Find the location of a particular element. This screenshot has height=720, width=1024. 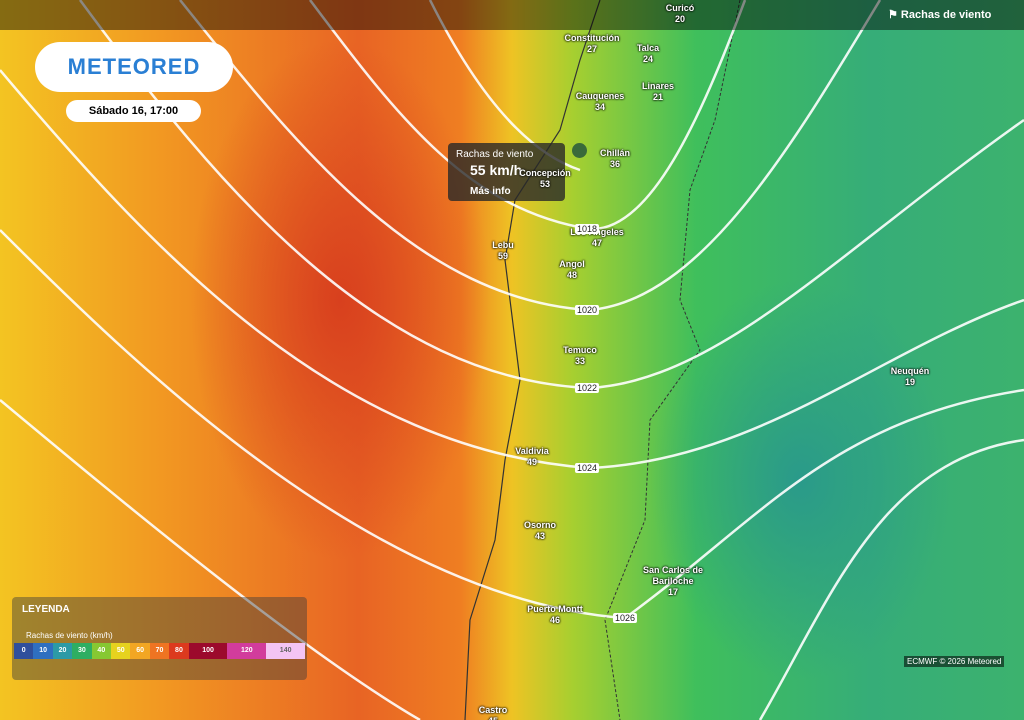

city-label: Chillán 36 is located at coordinates (615, 159).